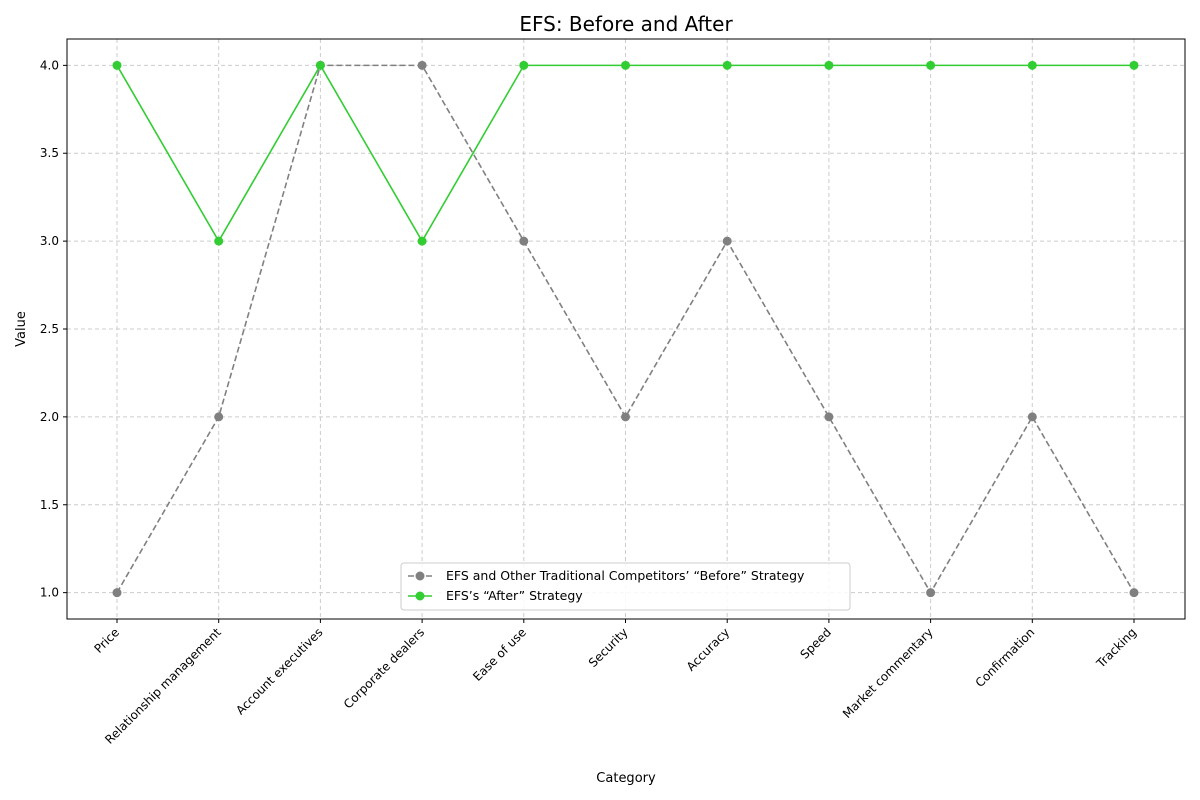 This screenshot has width=1200, height=800. What do you see at coordinates (49, 593) in the screenshot?
I see `y-tick-label: 1.0` at bounding box center [49, 593].